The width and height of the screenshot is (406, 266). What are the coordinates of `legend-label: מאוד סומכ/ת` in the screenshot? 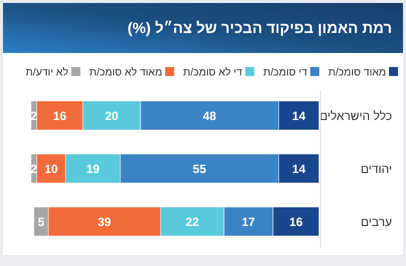 It's located at (357, 72).